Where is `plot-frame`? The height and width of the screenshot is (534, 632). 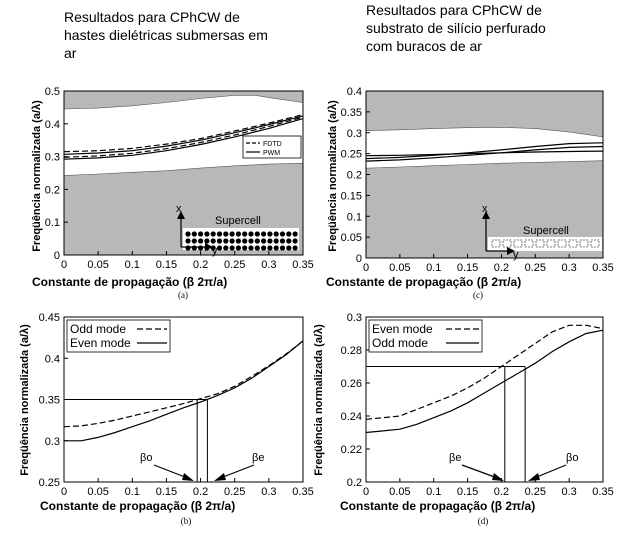
plot-frame is located at coordinates (484, 399).